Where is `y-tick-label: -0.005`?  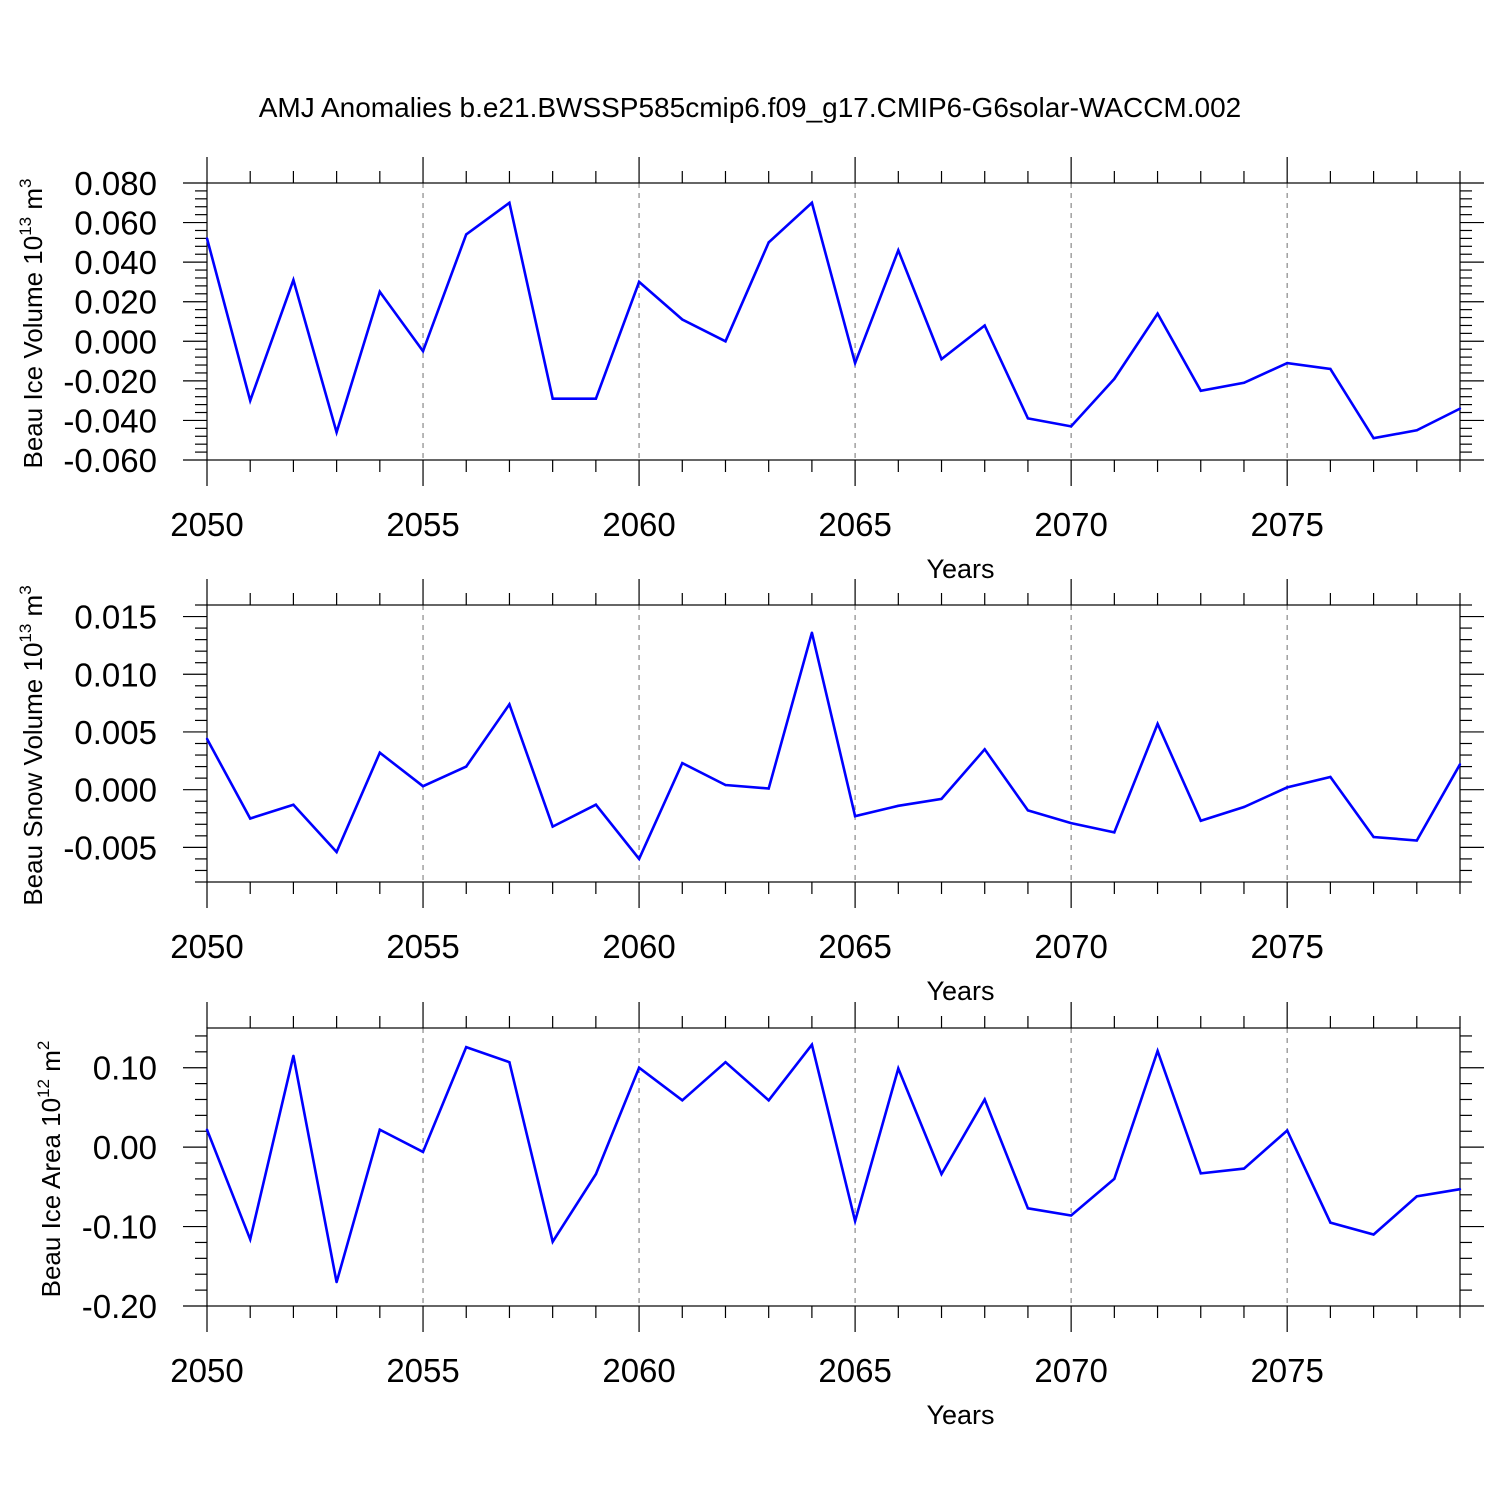 y-tick-label: -0.005 is located at coordinates (110, 847).